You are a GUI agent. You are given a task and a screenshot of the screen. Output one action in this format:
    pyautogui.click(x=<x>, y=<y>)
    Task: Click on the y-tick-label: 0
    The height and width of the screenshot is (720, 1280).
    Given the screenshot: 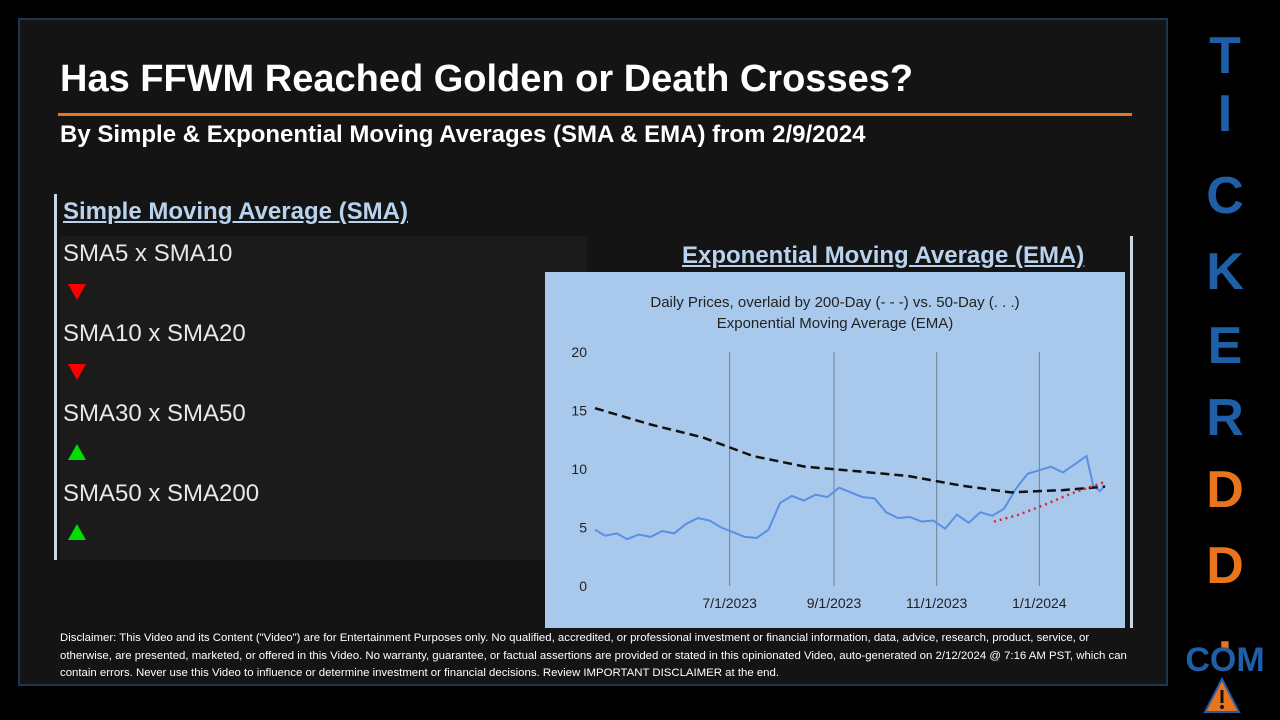 What is the action you would take?
    pyautogui.click(x=583, y=586)
    